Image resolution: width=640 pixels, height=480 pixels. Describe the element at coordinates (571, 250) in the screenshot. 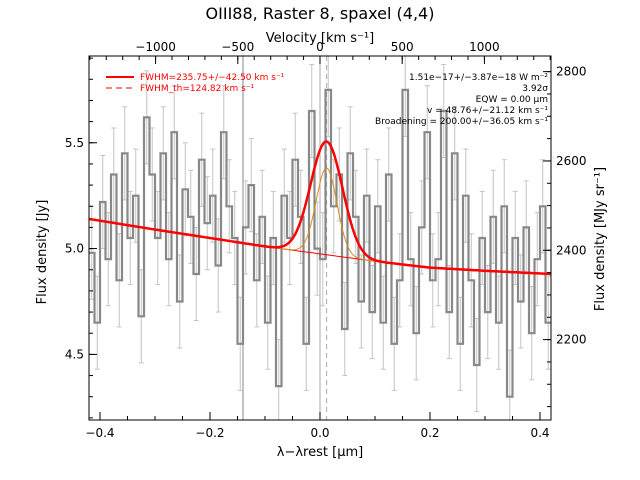

I see `y2-tick-label: 2400` at that location.